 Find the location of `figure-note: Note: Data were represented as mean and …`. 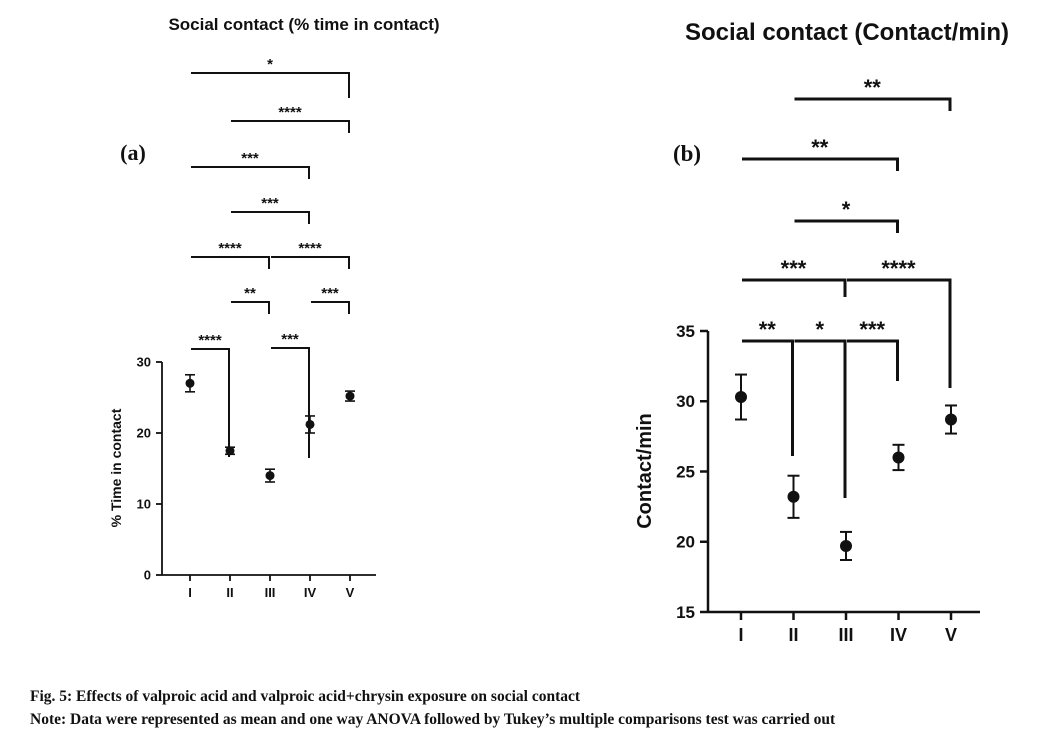

figure-note: Note: Data were represented as mean and … is located at coordinates (433, 719).